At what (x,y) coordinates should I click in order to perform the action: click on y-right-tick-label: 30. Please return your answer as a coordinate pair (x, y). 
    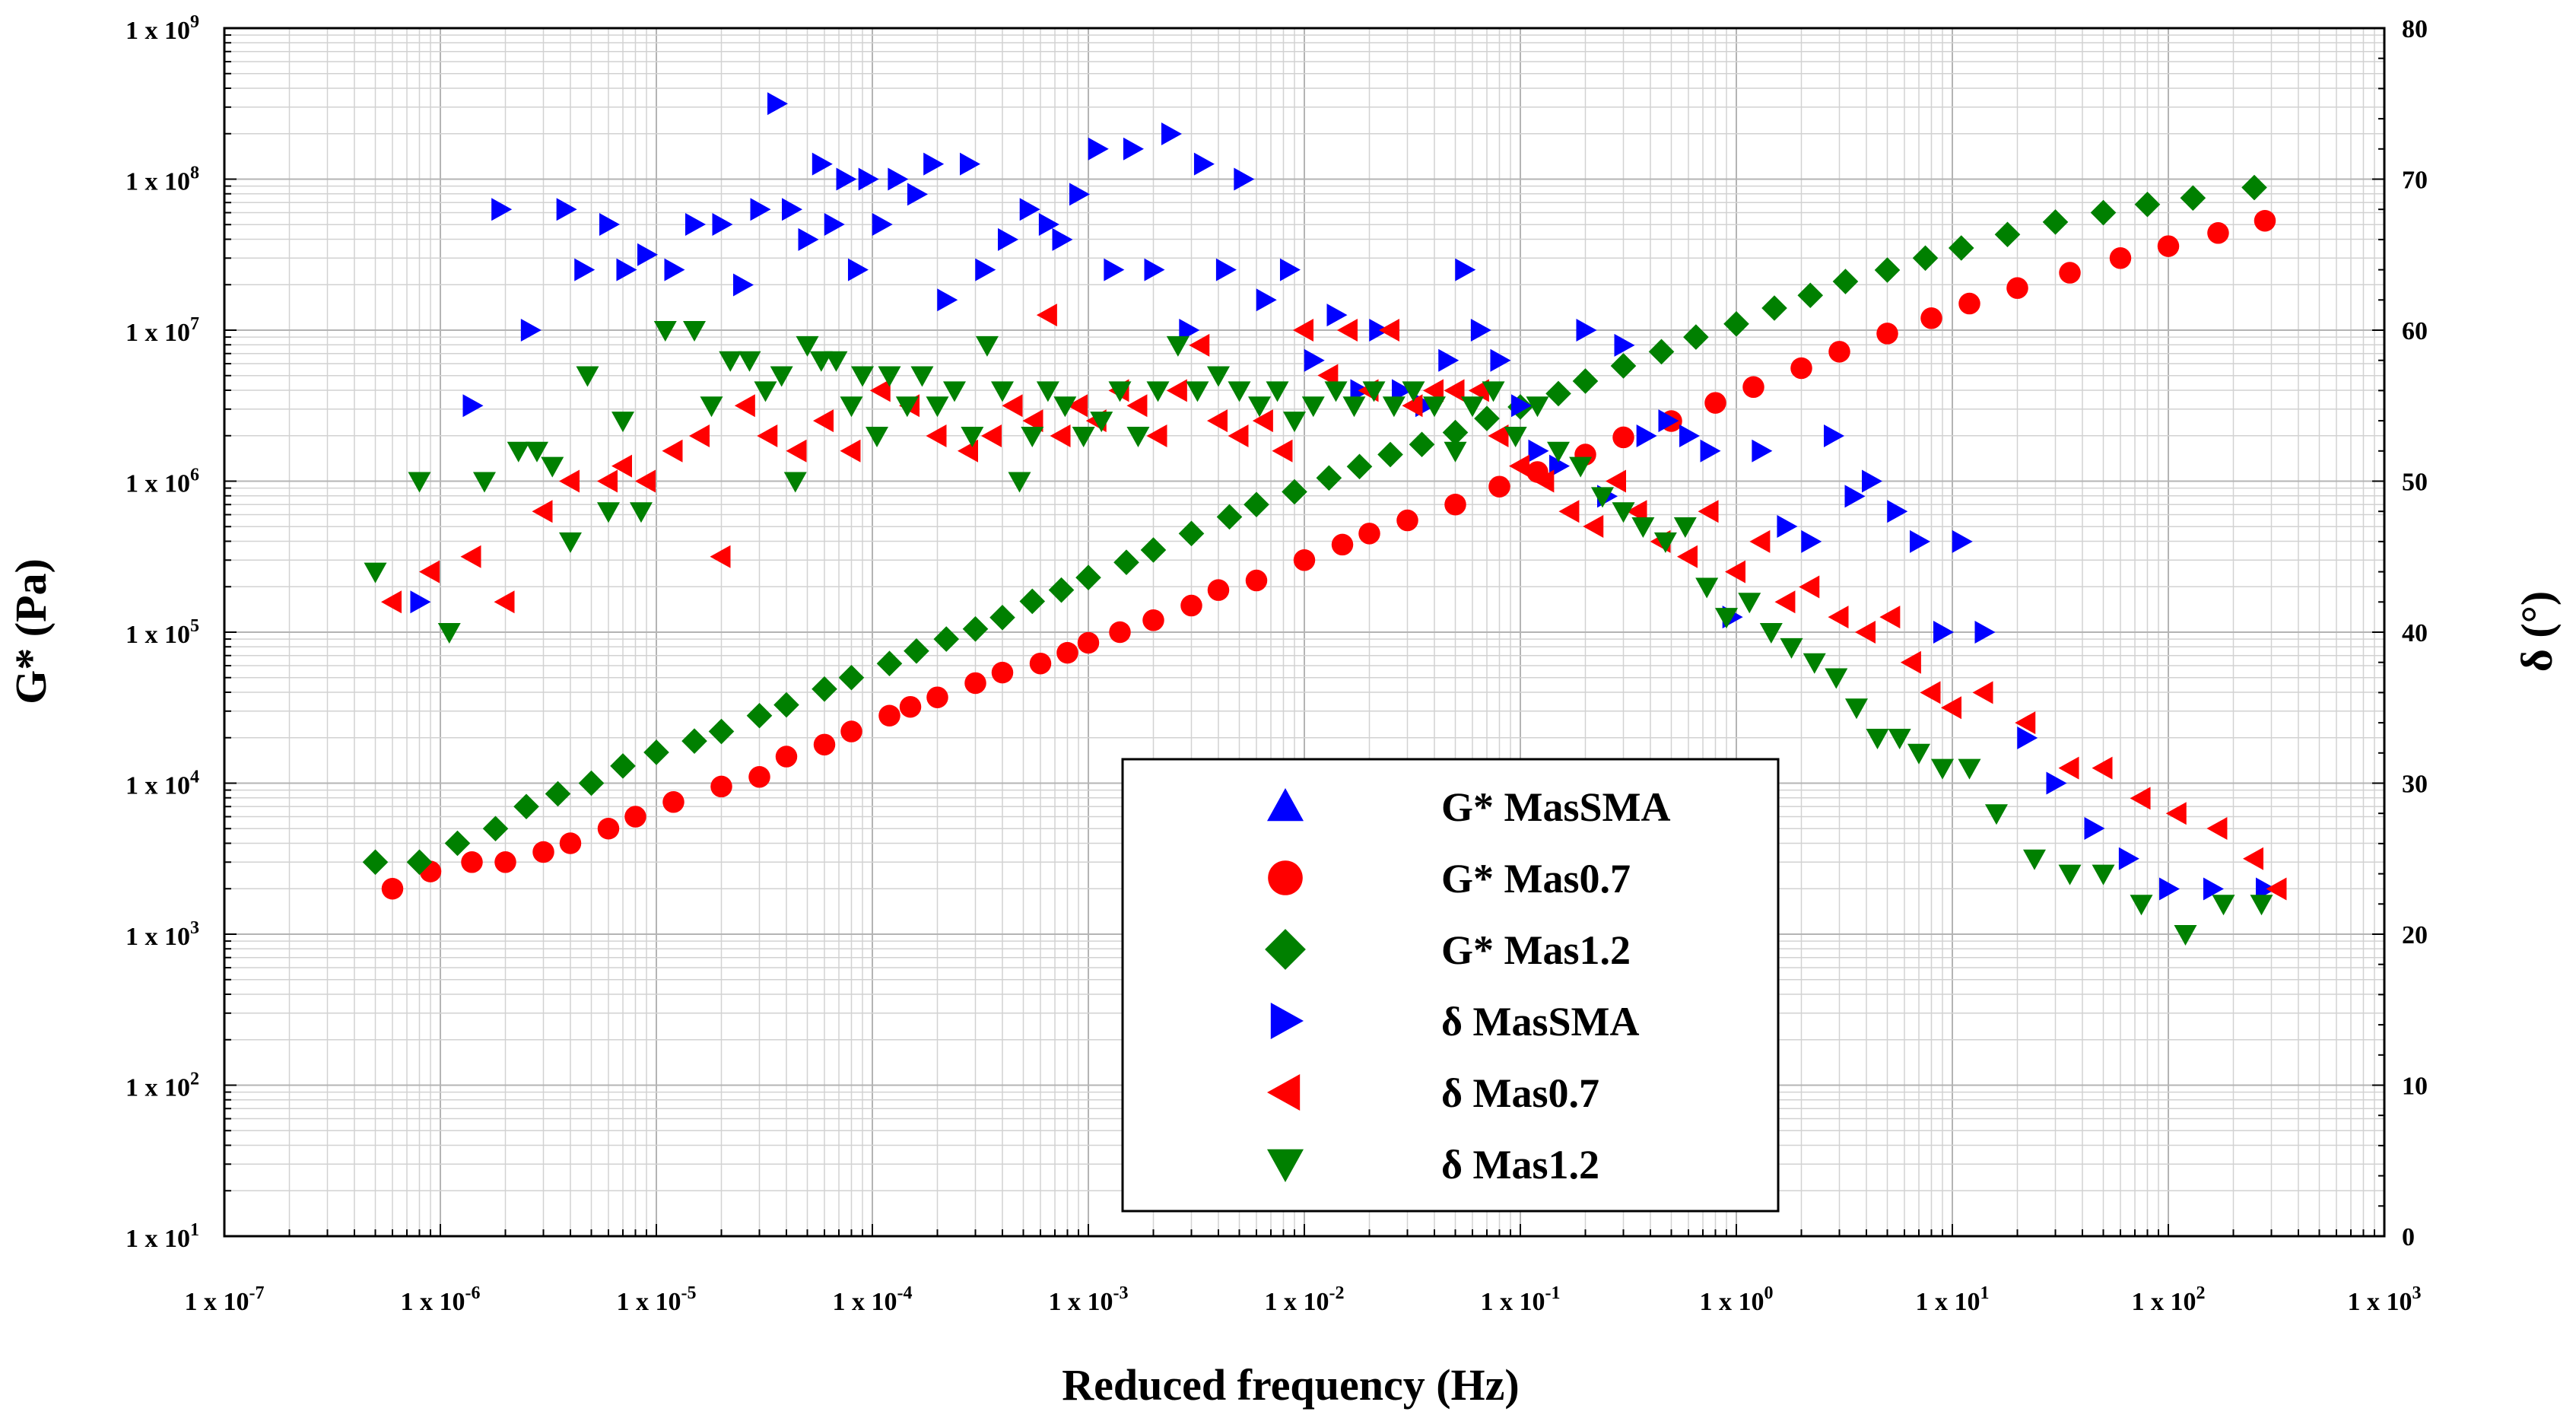
    Looking at the image, I should click on (2415, 785).